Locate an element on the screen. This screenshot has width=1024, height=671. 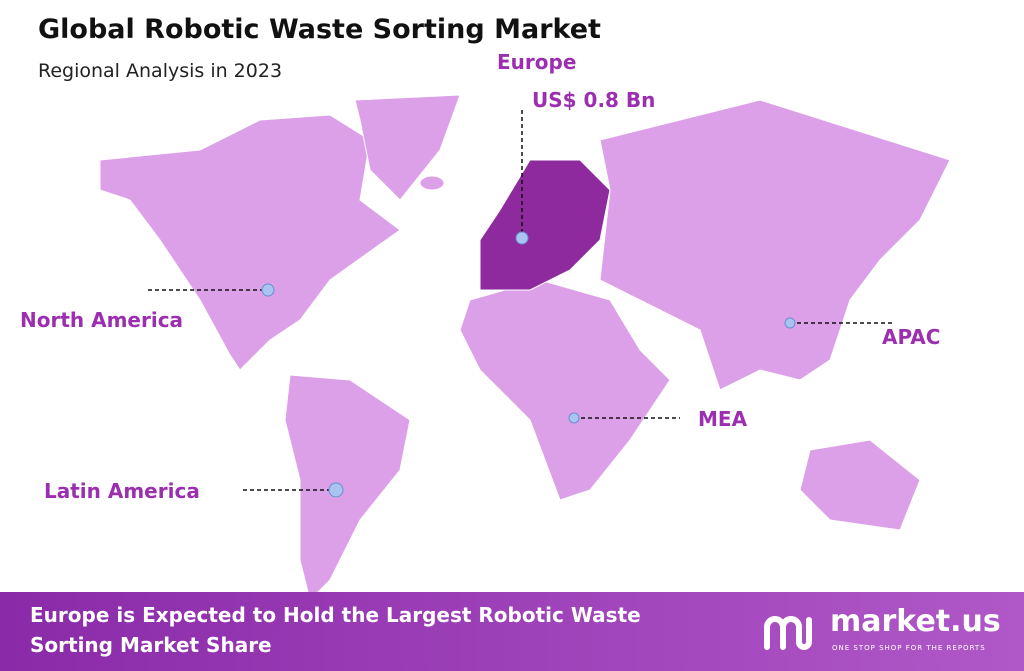
region-label: MEA is located at coordinates (723, 419).